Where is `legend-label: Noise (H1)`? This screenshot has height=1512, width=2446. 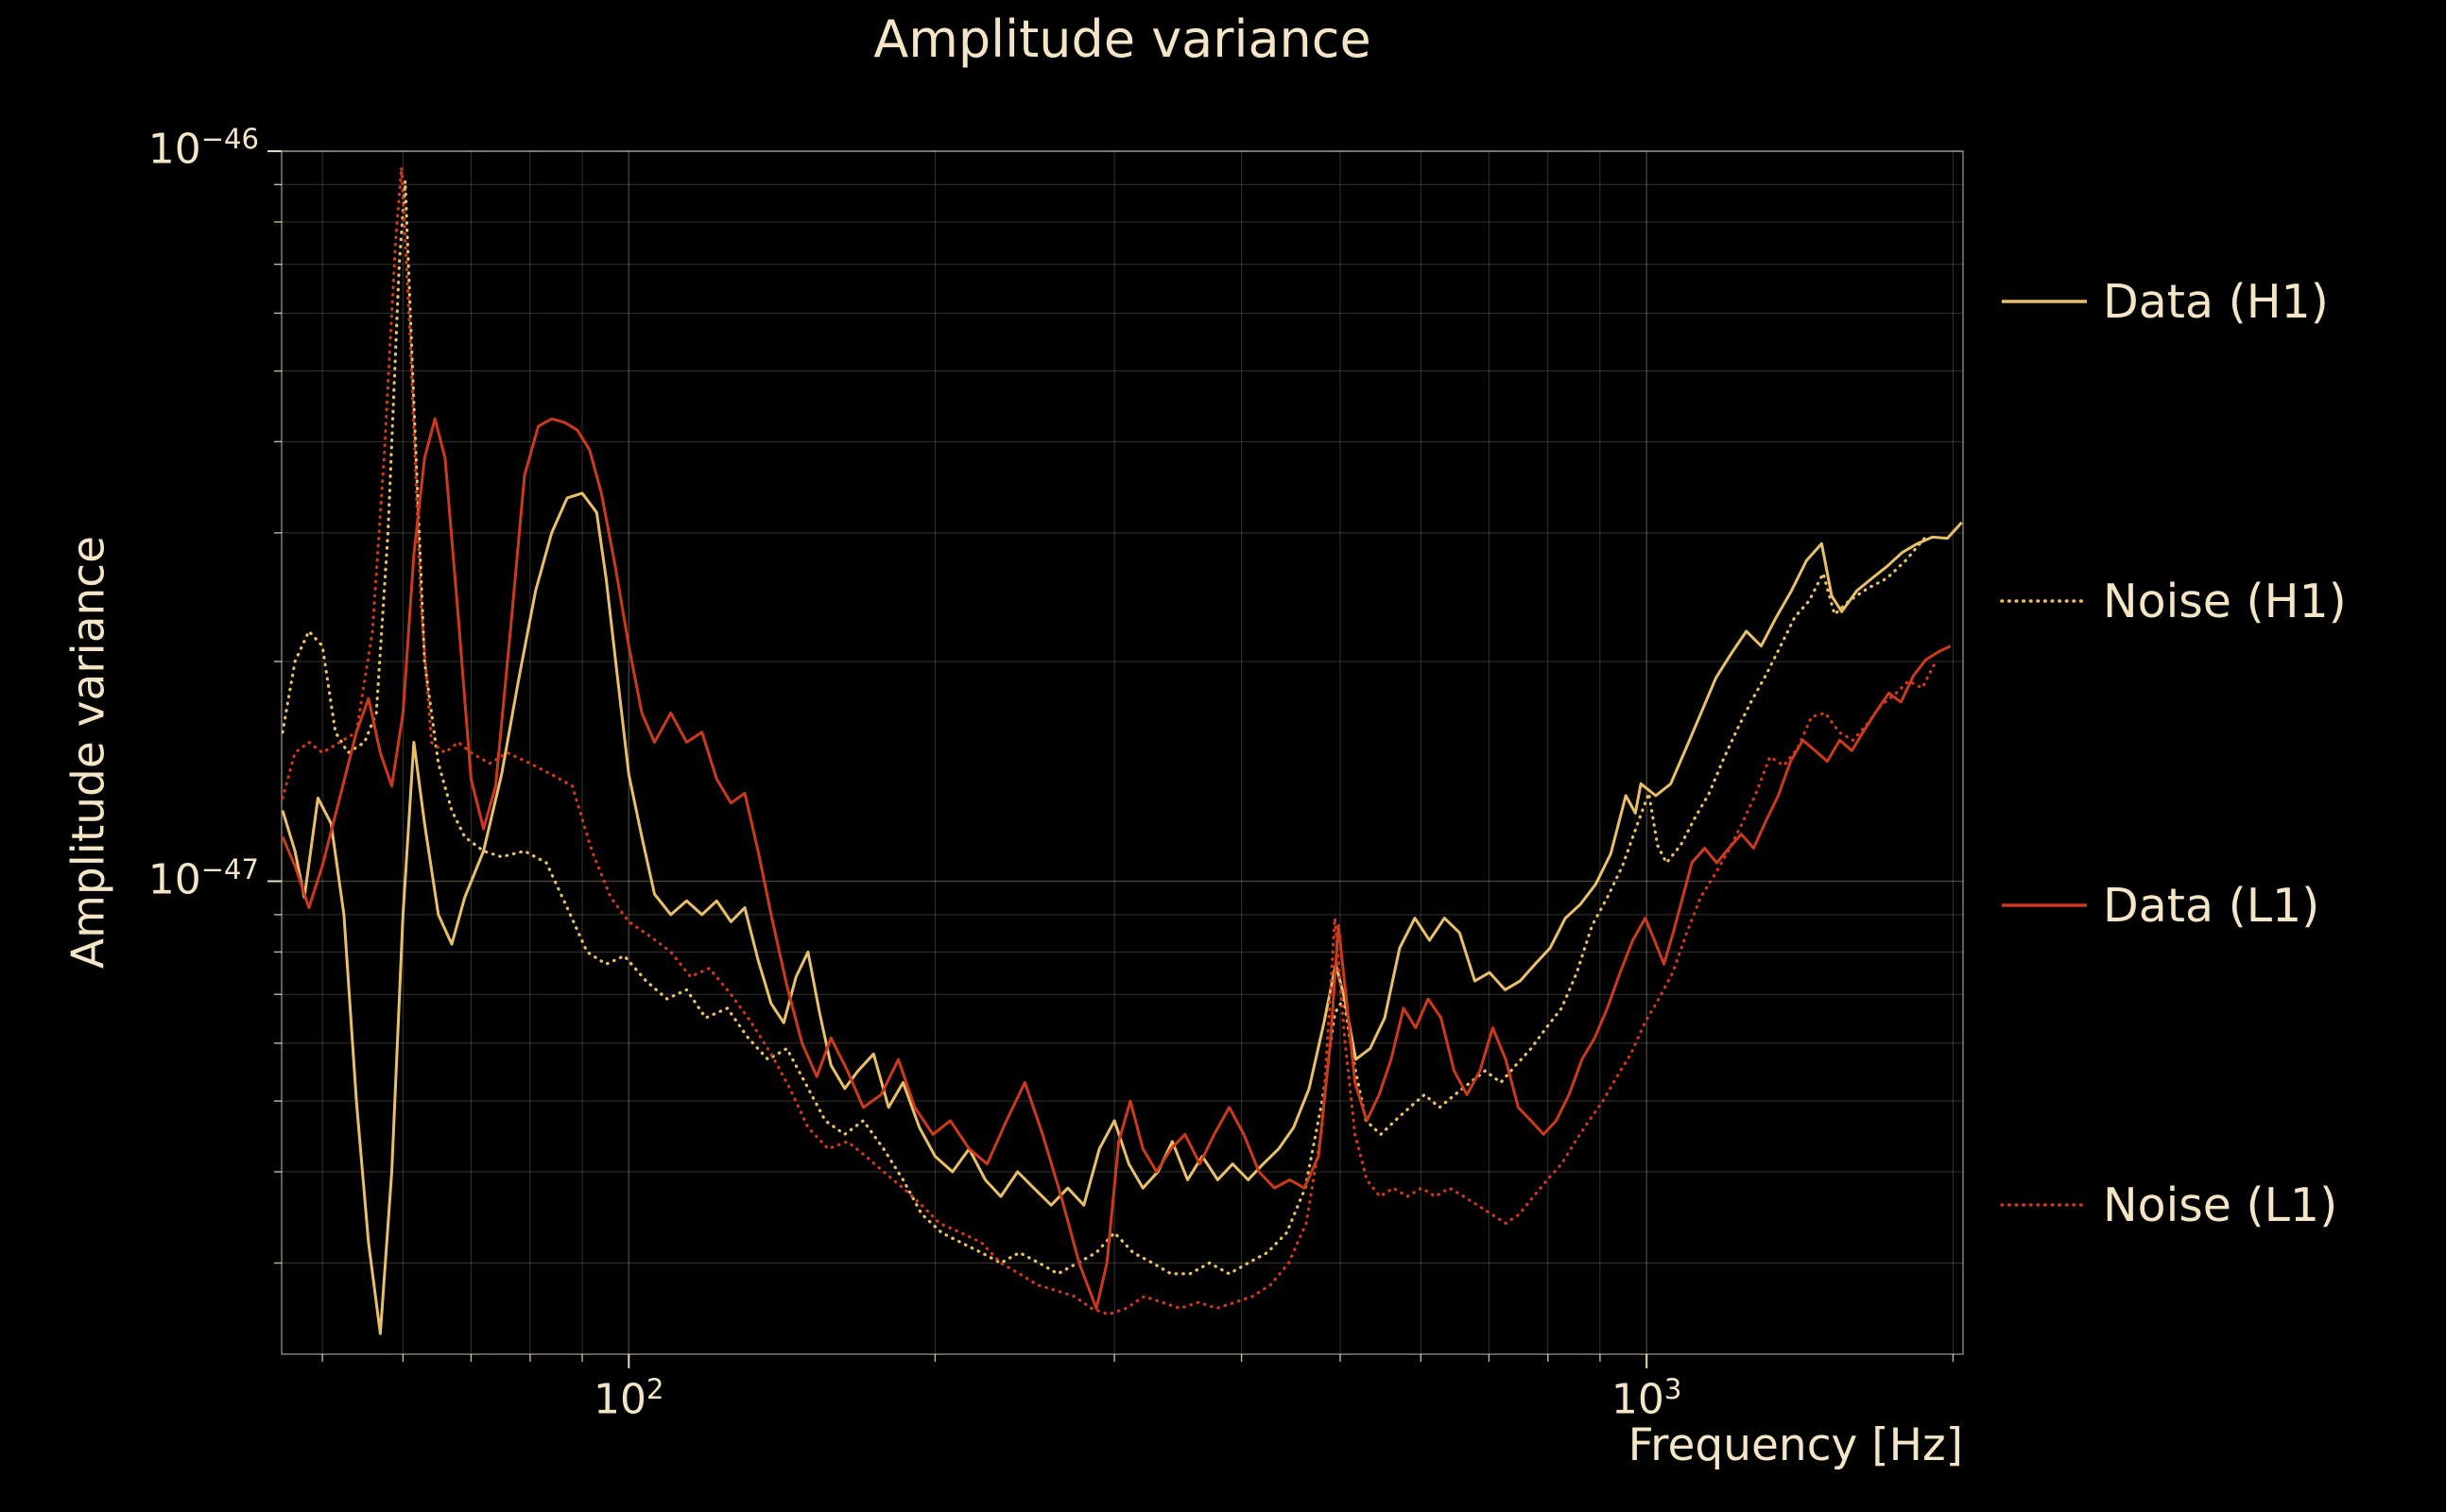
legend-label: Noise (H1) is located at coordinates (2225, 601).